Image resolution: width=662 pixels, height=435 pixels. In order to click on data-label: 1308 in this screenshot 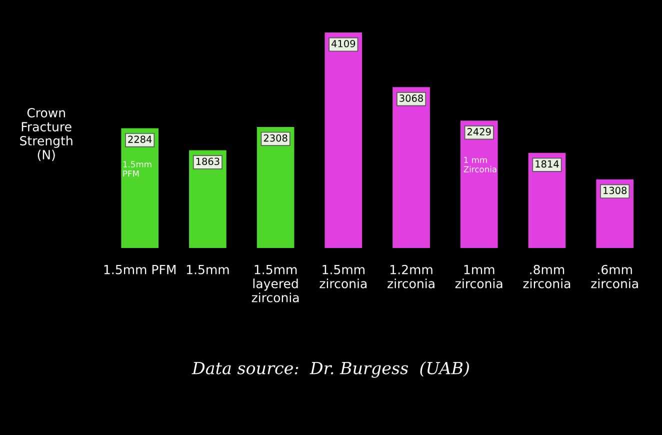, I will do `click(615, 190)`.